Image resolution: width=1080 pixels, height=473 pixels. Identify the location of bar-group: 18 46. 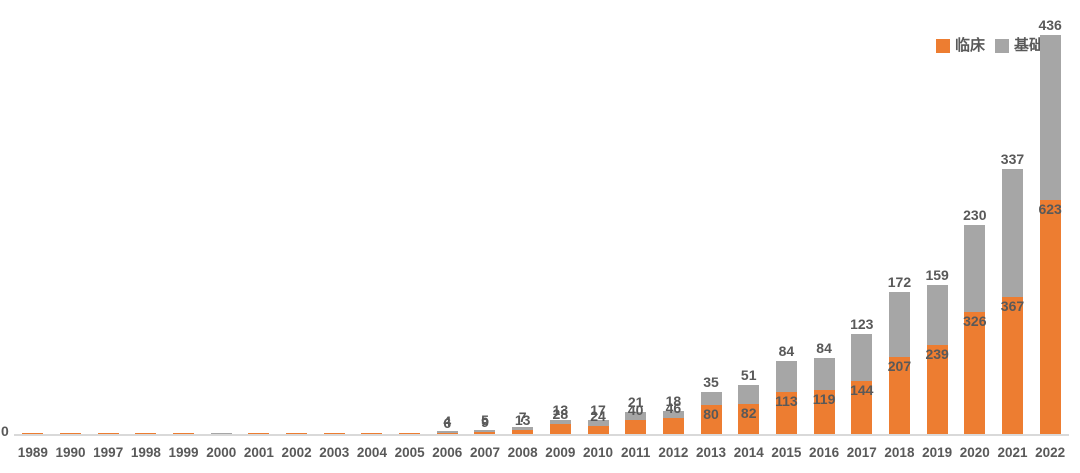
(673, 414).